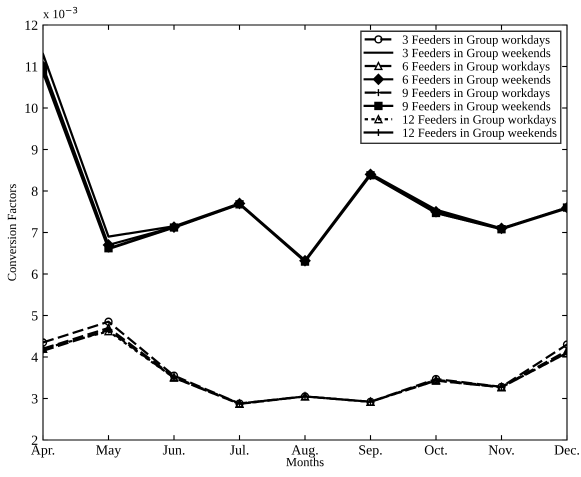  What do you see at coordinates (370, 451) in the screenshot?
I see `x-tick-label: Sep.` at bounding box center [370, 451].